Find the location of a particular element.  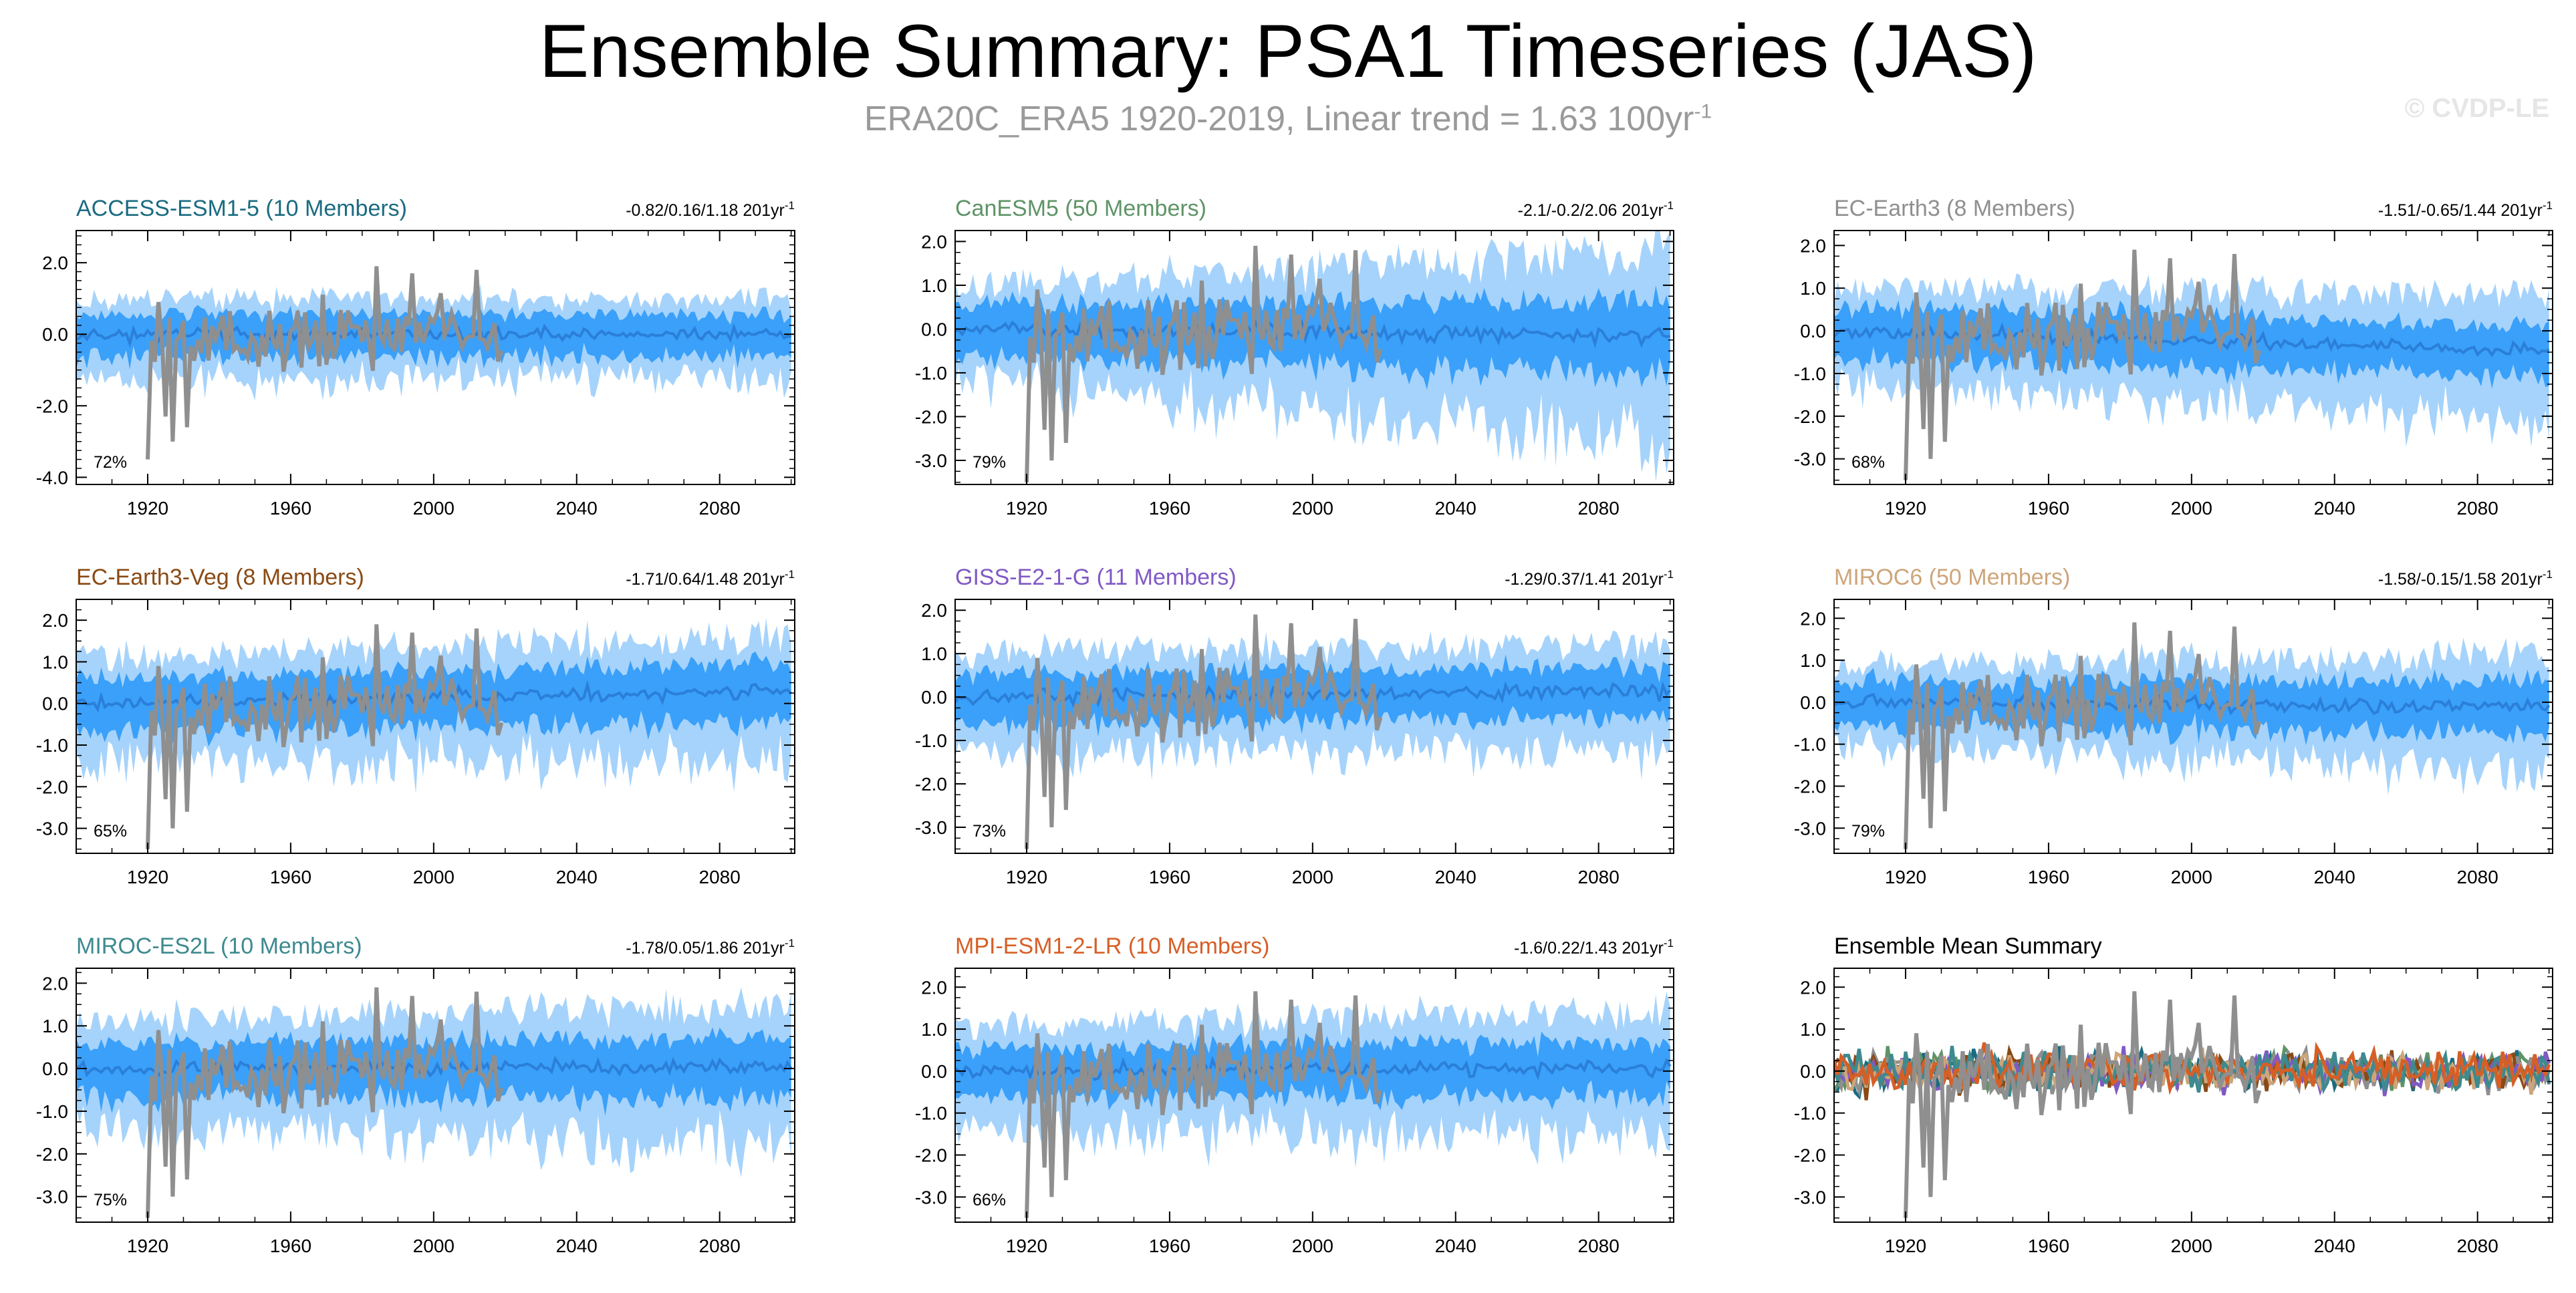

pattern-correlation-label: 68% is located at coordinates (1868, 462).